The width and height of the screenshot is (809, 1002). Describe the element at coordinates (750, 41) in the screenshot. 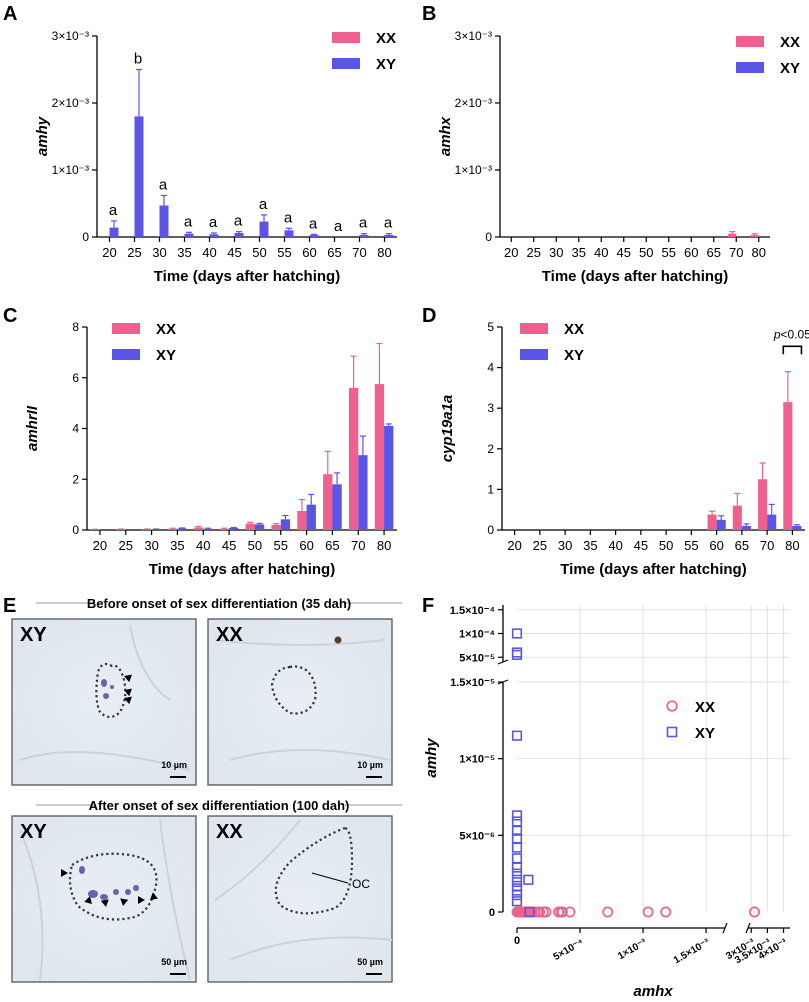

I see `legend-swatch-xx` at that location.